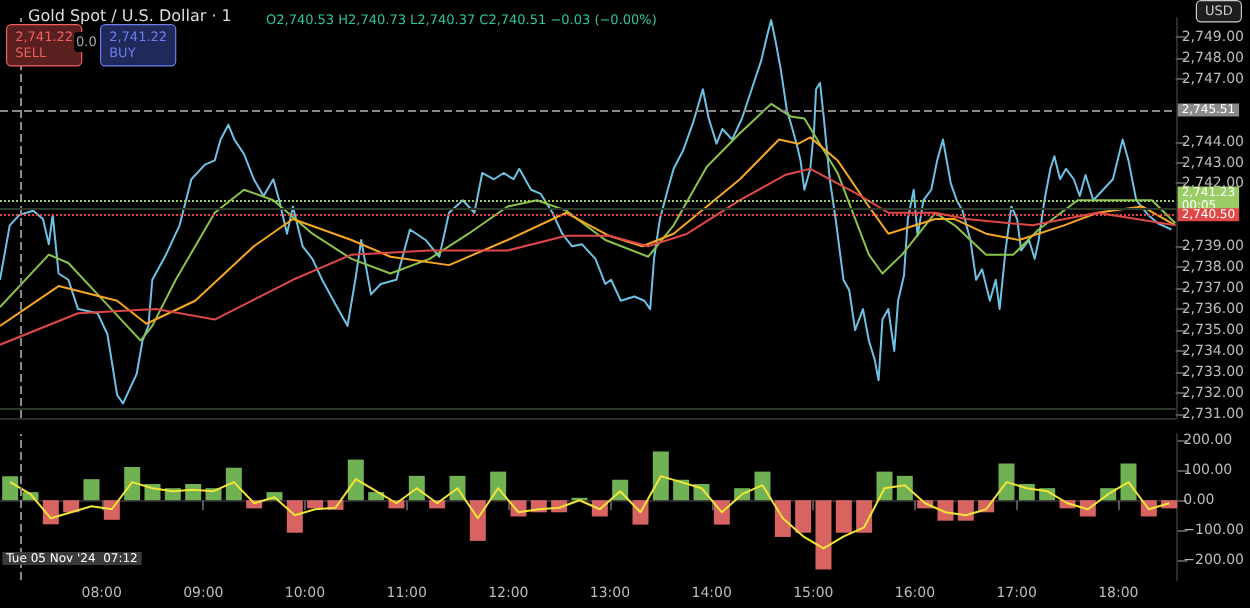 Image resolution: width=1250 pixels, height=608 pixels. What do you see at coordinates (130, 16) in the screenshot?
I see `chart-title: Gold Spot / U.S. Dollar · 1` at bounding box center [130, 16].